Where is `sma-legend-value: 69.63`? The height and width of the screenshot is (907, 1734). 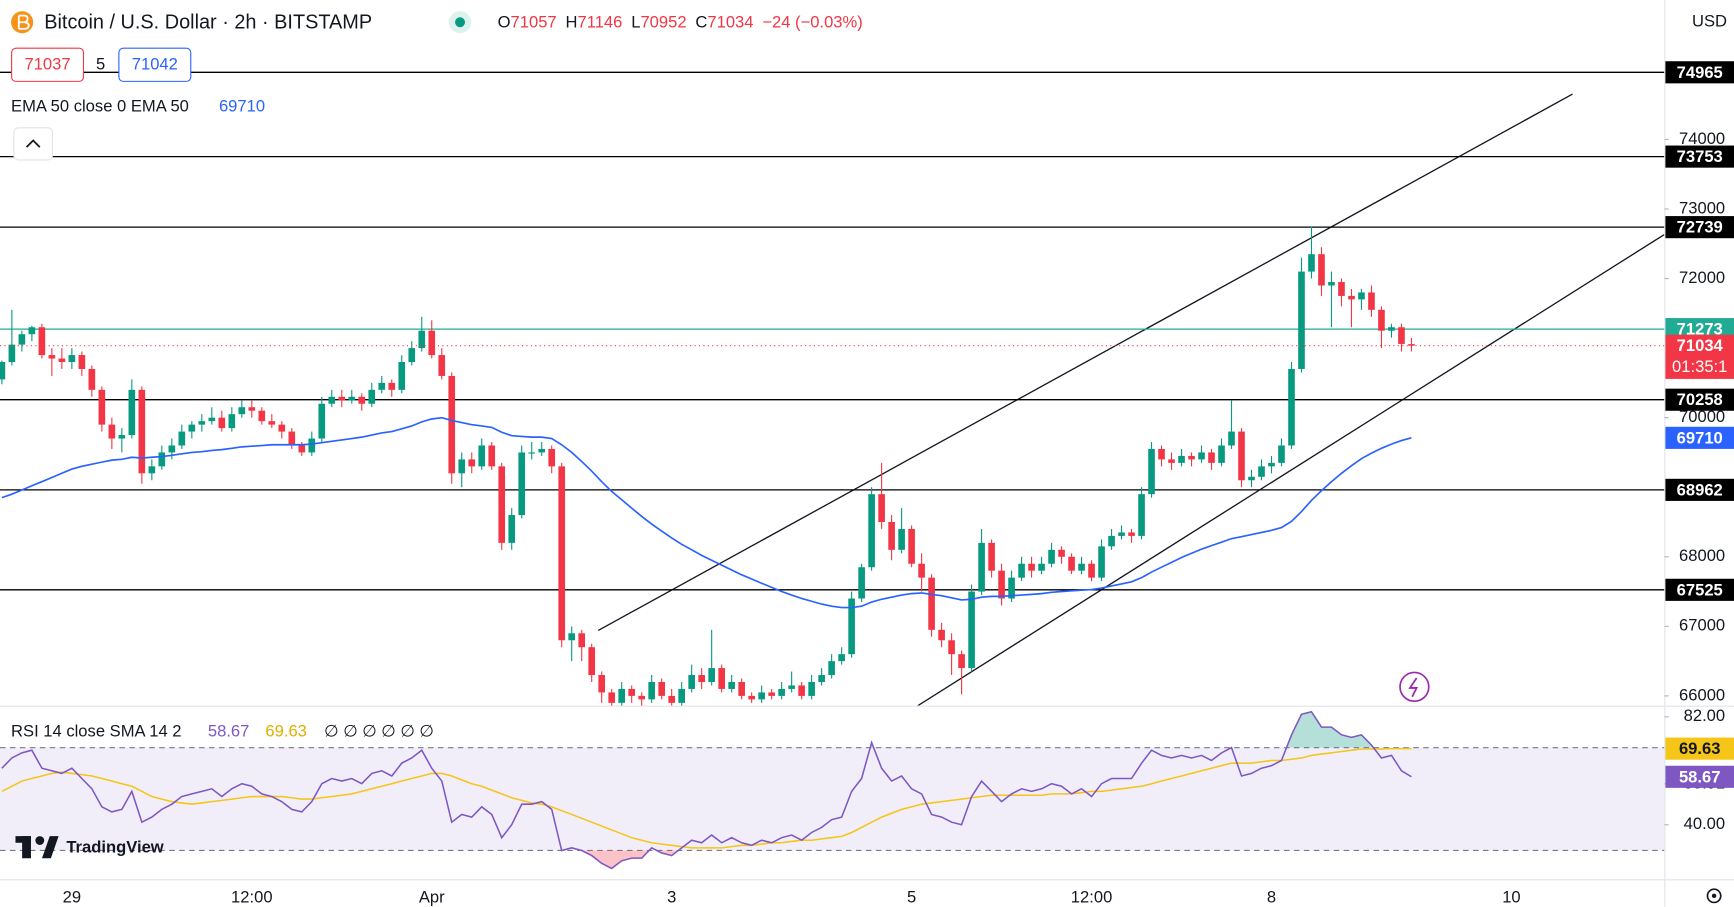 sma-legend-value: 69.63 is located at coordinates (285, 731).